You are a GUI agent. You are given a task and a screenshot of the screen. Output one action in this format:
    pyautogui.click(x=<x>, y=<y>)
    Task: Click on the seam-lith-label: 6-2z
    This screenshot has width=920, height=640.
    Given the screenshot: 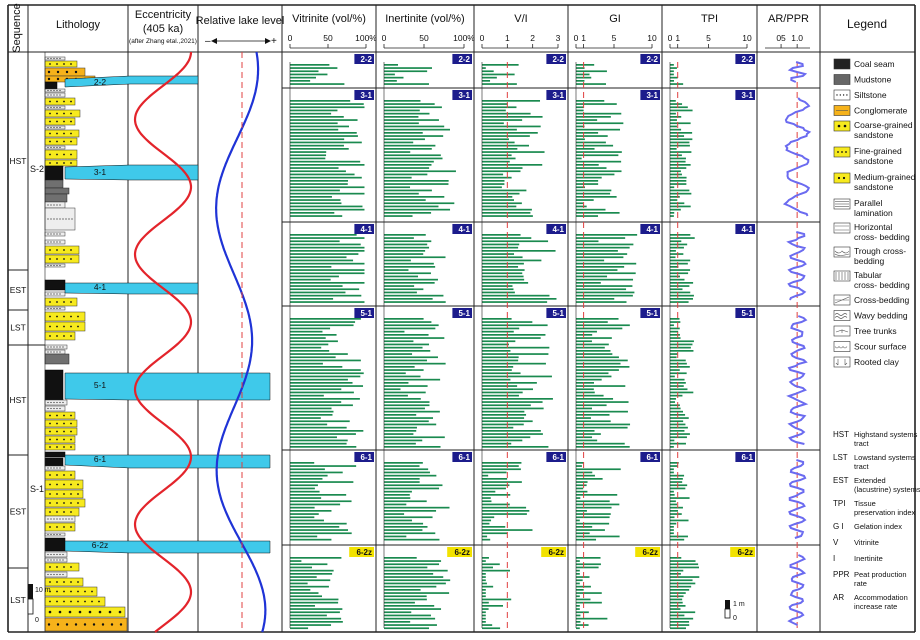 What is the action you would take?
    pyautogui.click(x=100, y=545)
    